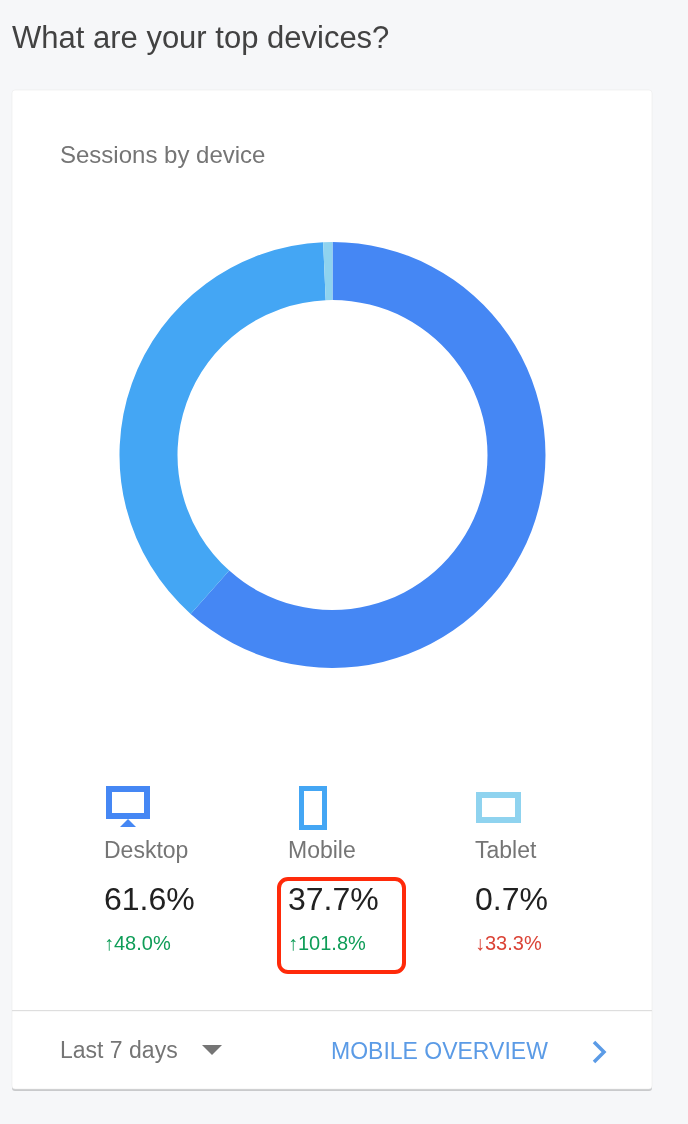 The width and height of the screenshot is (688, 1124). Describe the element at coordinates (149, 899) in the screenshot. I see `data-label: 61.6%` at that location.